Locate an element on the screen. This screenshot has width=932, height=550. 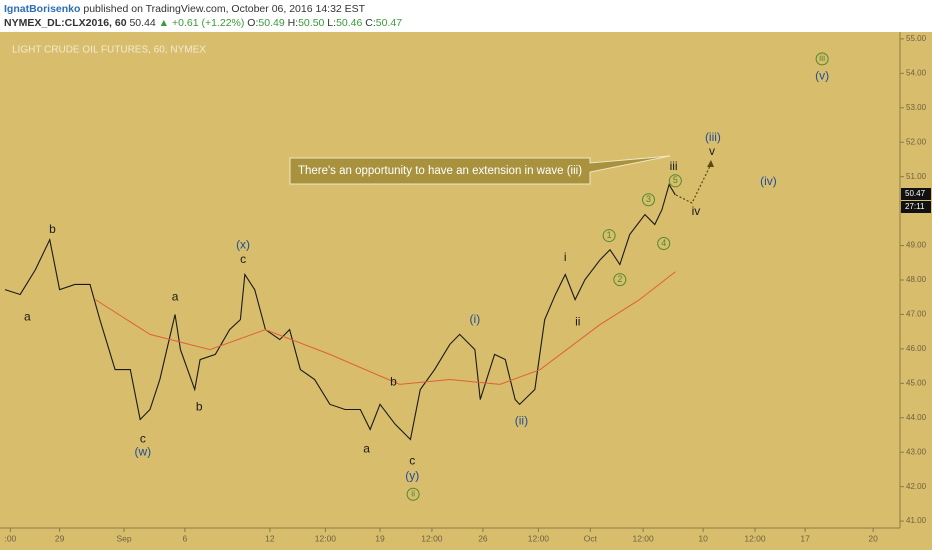
wave-label: 5 is located at coordinates (675, 180).